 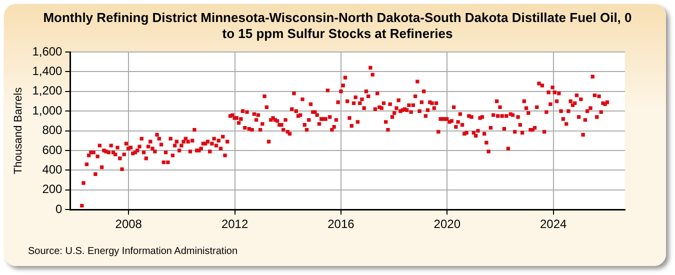 I want to click on y-tick-label: 1,200, so click(x=47, y=91).